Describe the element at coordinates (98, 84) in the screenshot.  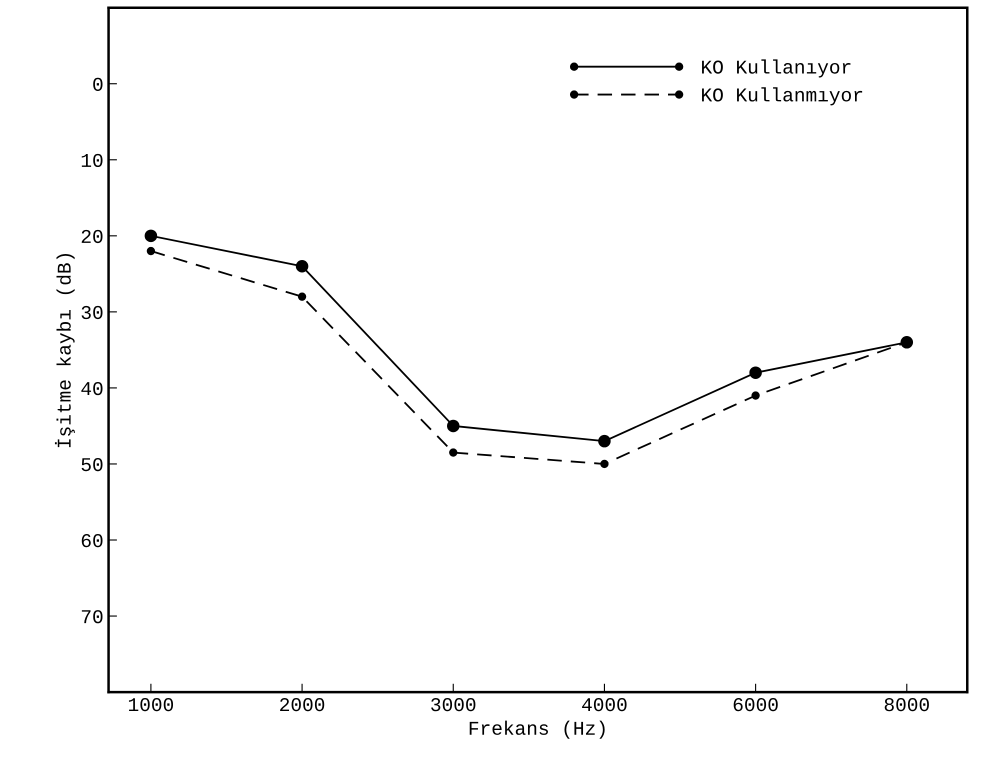
I see `y-tick-label: 0` at that location.